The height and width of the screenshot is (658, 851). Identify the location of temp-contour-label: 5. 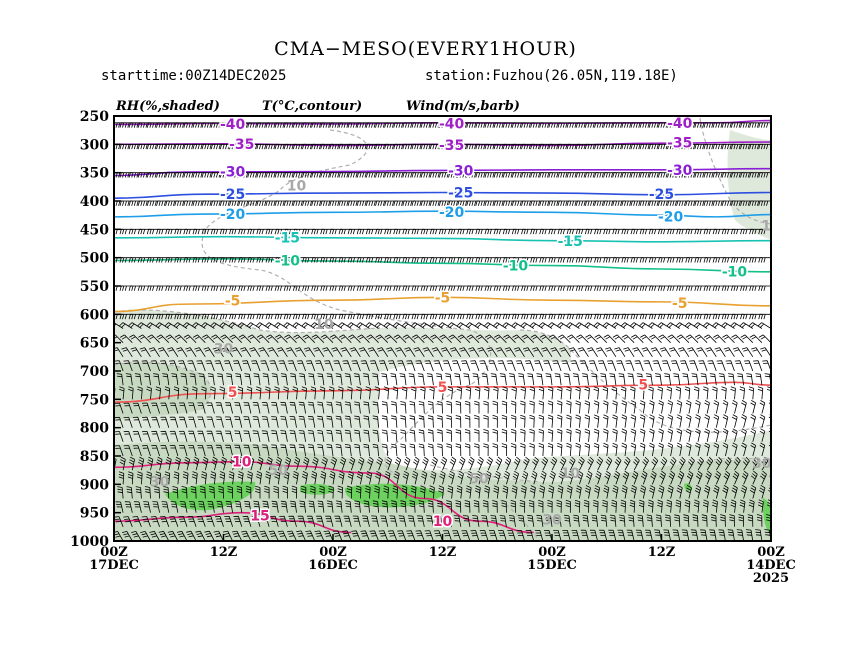
(233, 393).